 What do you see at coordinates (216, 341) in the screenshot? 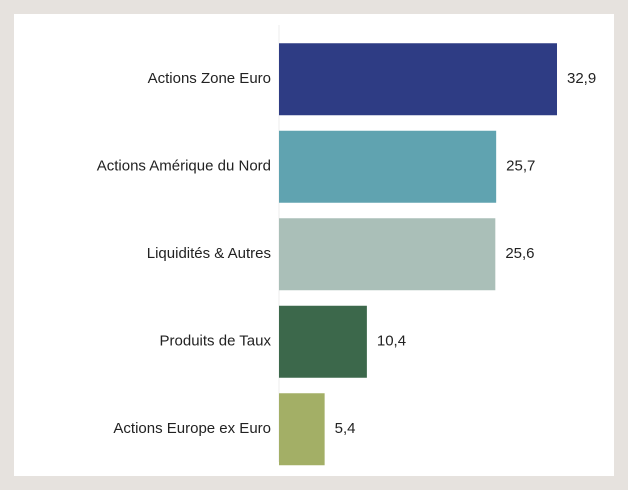
I see `category-label: Produits de Taux` at bounding box center [216, 341].